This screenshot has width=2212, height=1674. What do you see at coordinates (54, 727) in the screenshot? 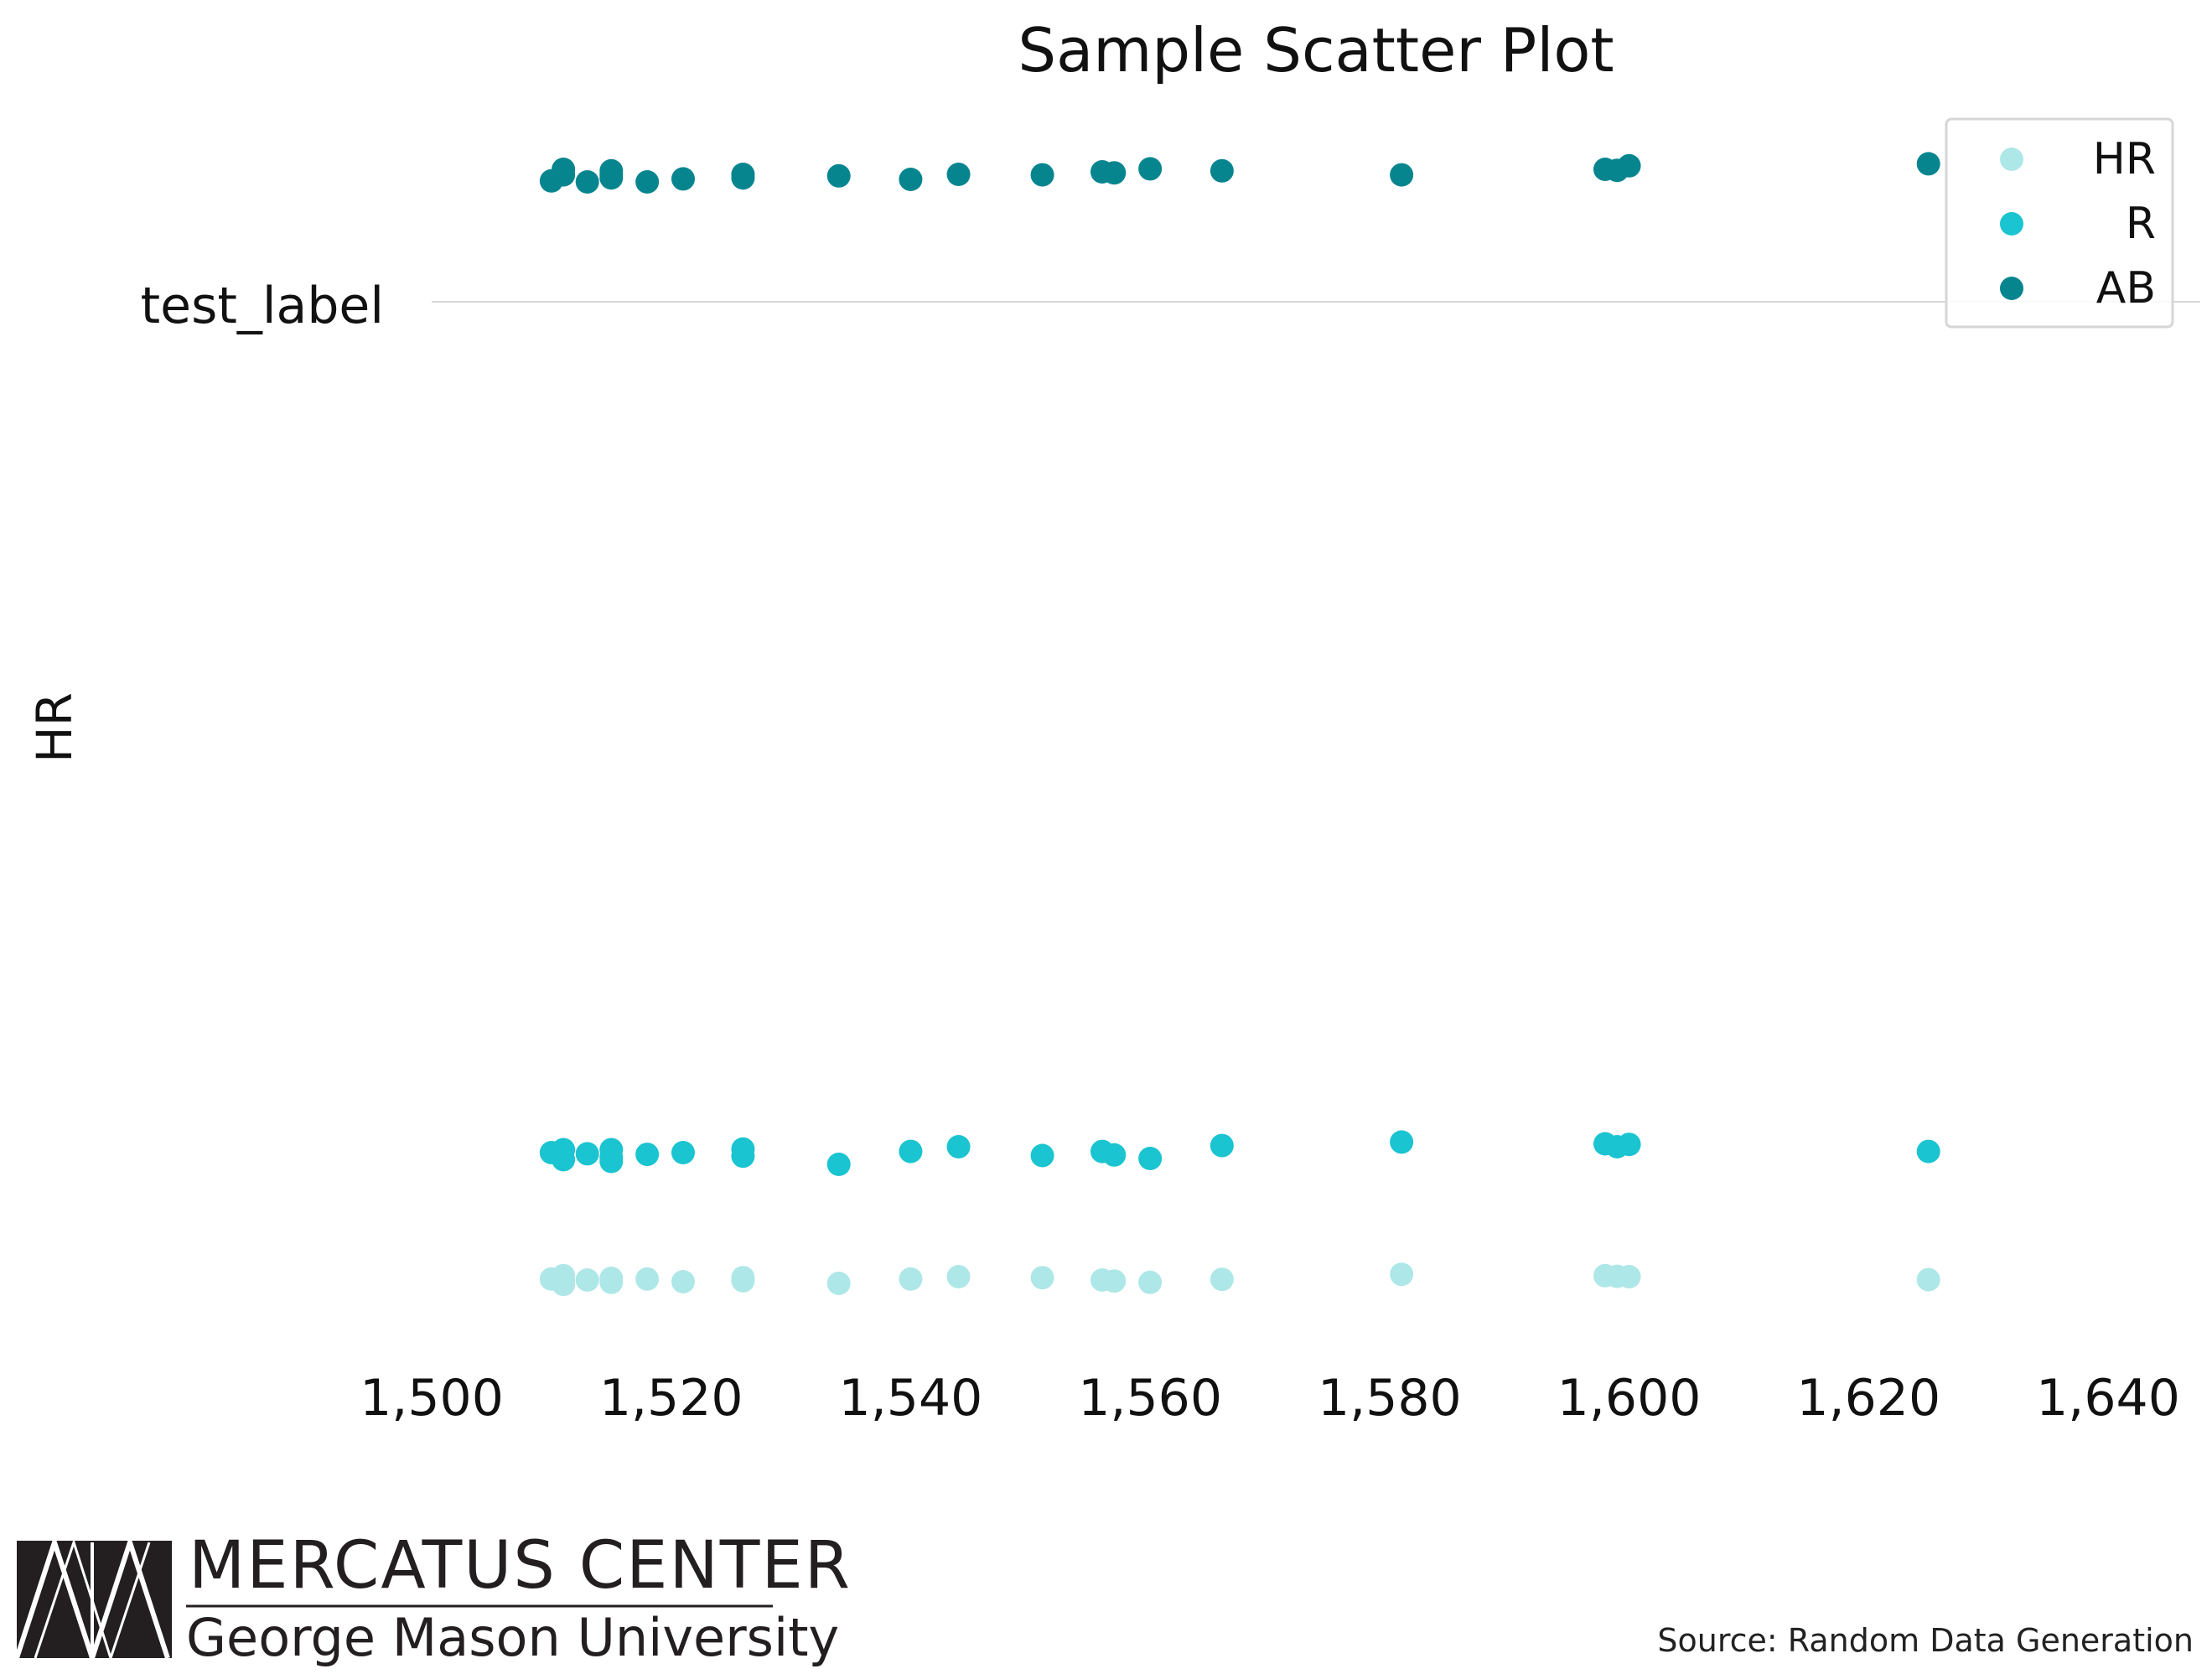
I see `y-axis-label: HR` at bounding box center [54, 727].